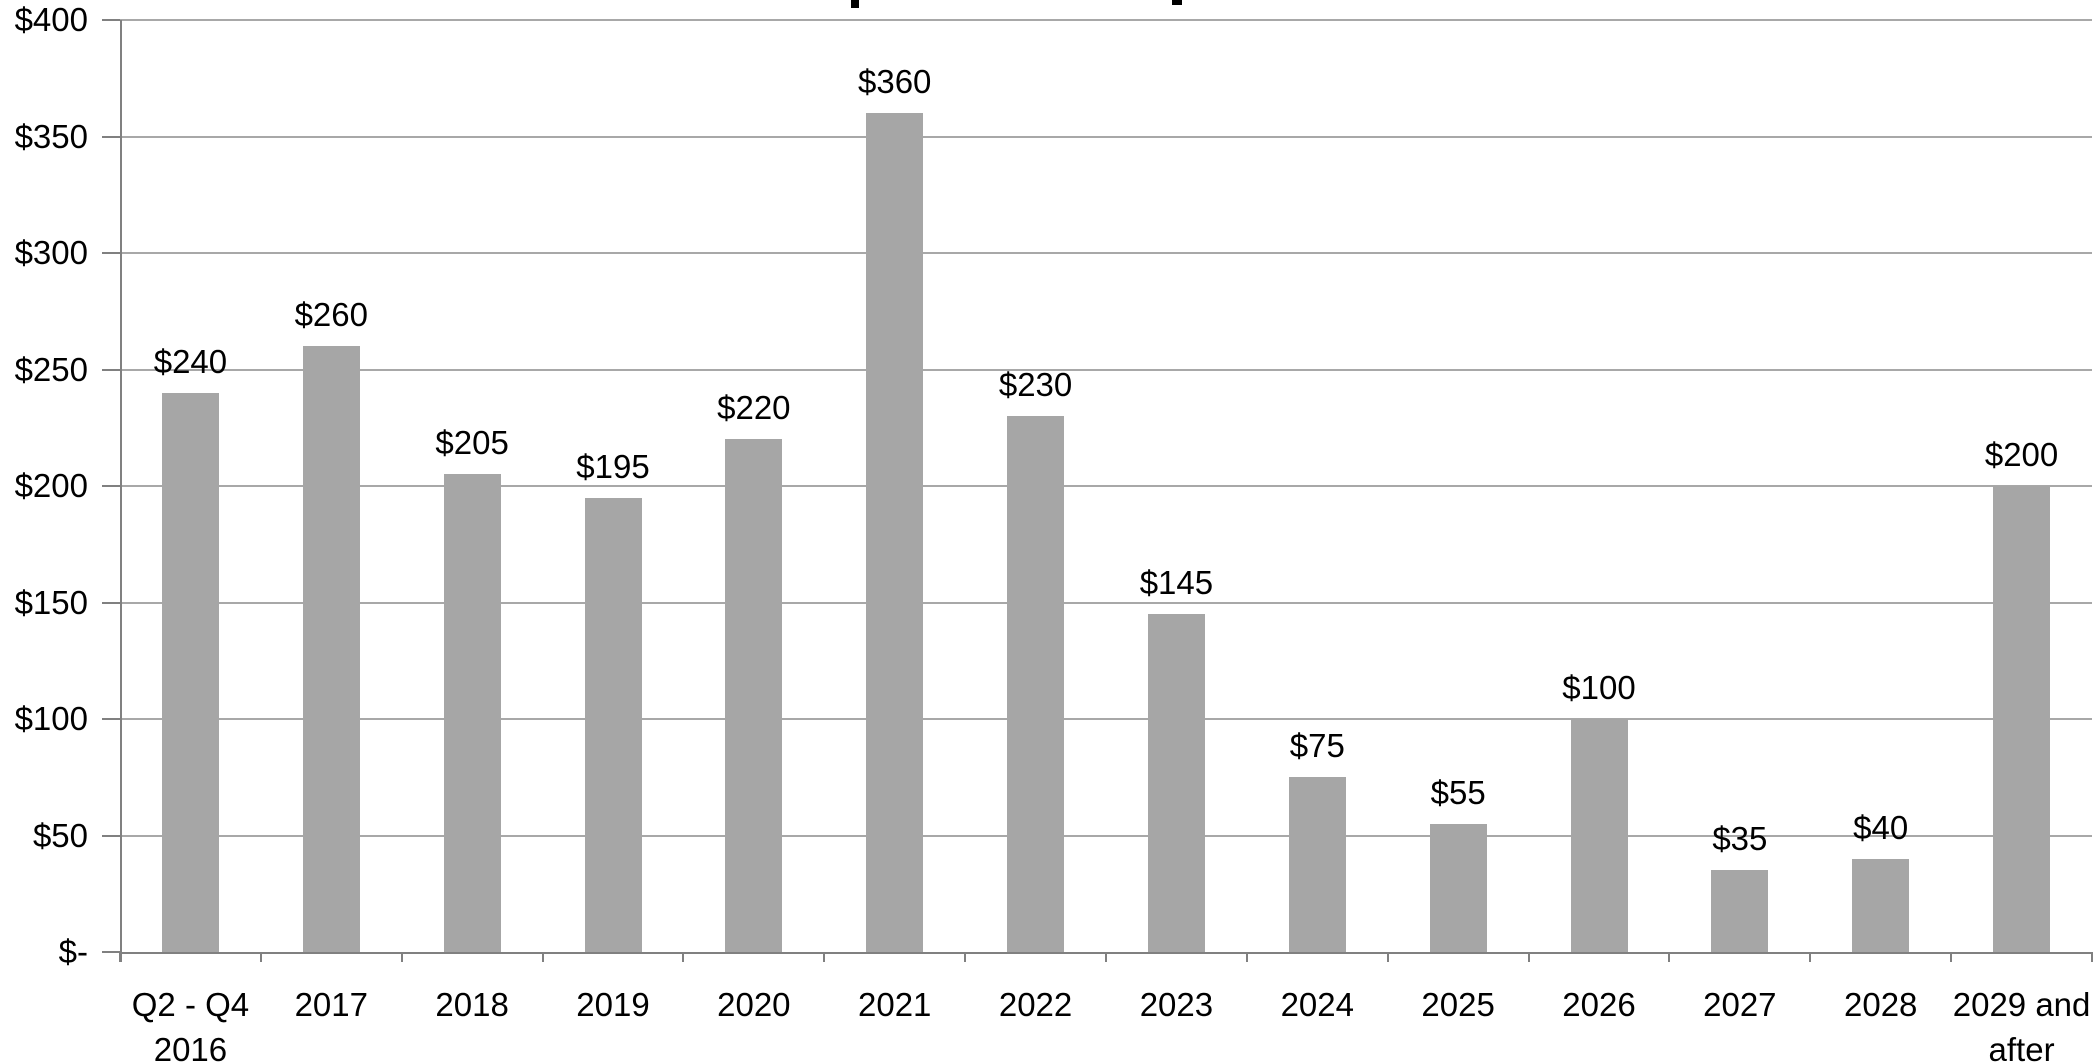  What do you see at coordinates (2021, 454) in the screenshot?
I see `bar-value-label: $200` at bounding box center [2021, 454].